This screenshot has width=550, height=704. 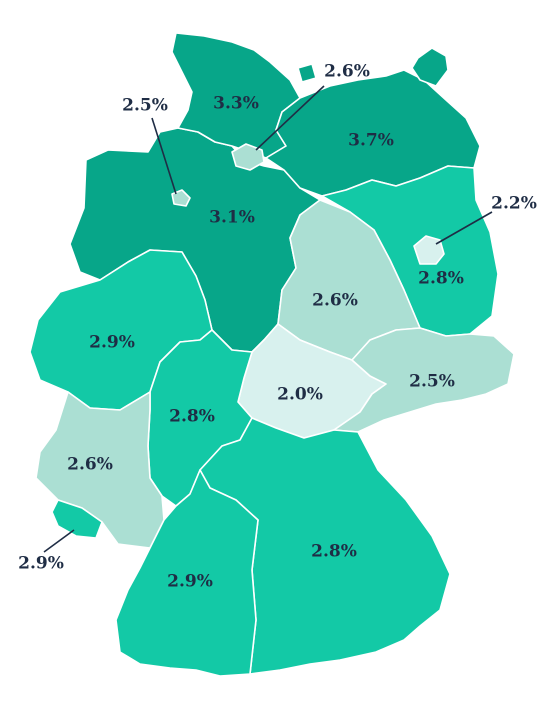 I want to click on region-bremen, so click(x=181, y=198).